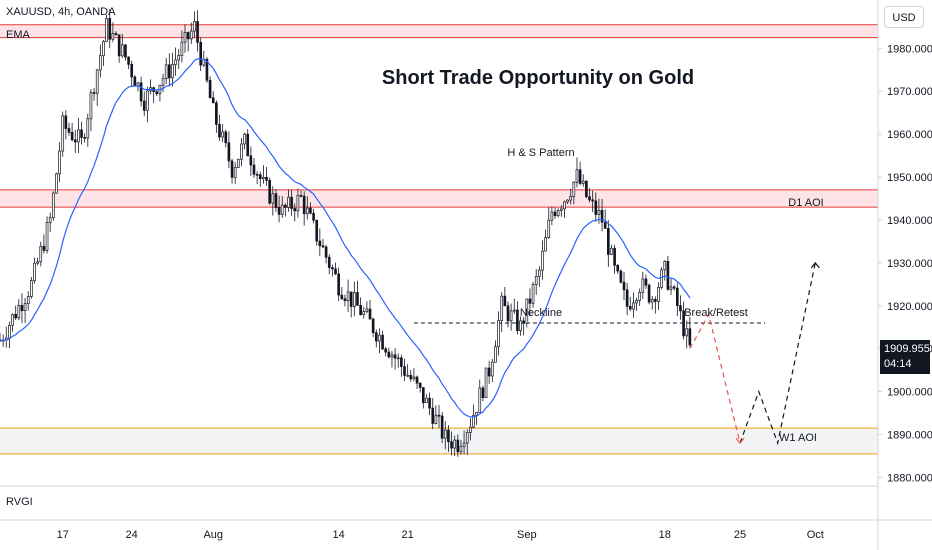 The height and width of the screenshot is (550, 932). Describe the element at coordinates (815, 535) in the screenshot. I see `x-tick-label: Oct` at that location.